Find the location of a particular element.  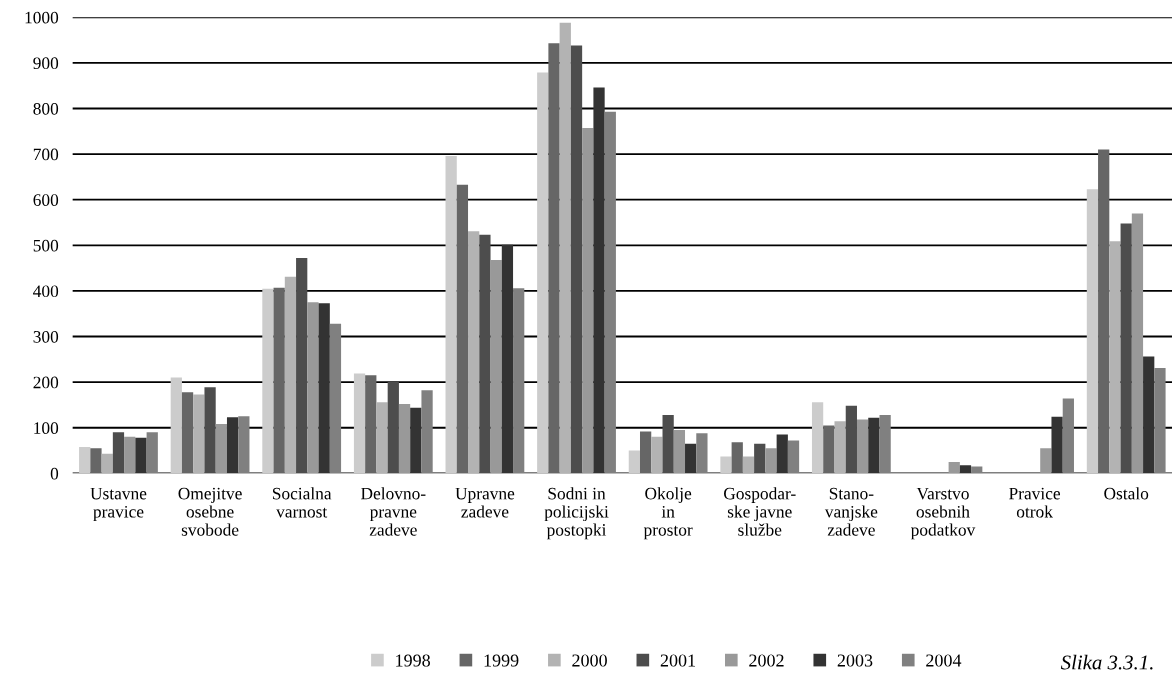

x-tick-label: Socialna varnost is located at coordinates (302, 502).